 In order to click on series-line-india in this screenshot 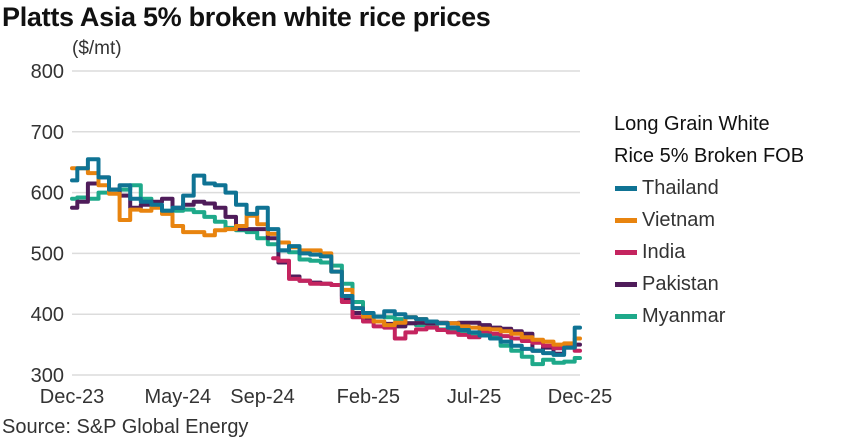, I will do `click(426, 304)`.